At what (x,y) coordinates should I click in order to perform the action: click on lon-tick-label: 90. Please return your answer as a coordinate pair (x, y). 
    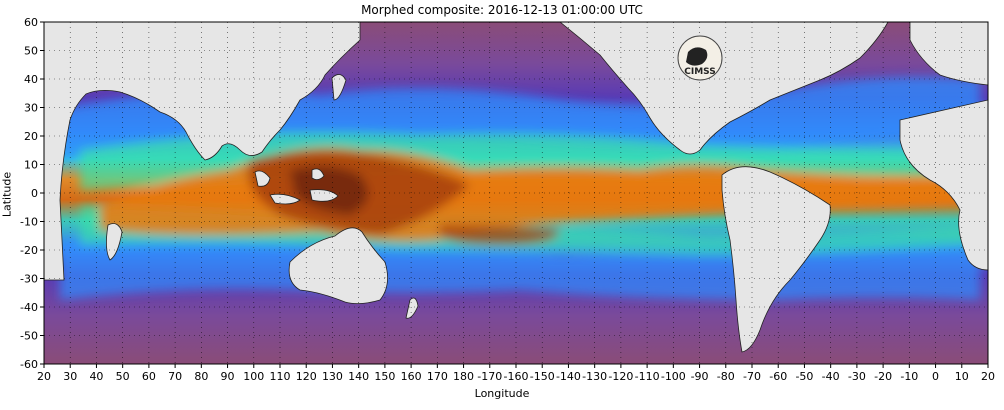
    Looking at the image, I should click on (228, 376).